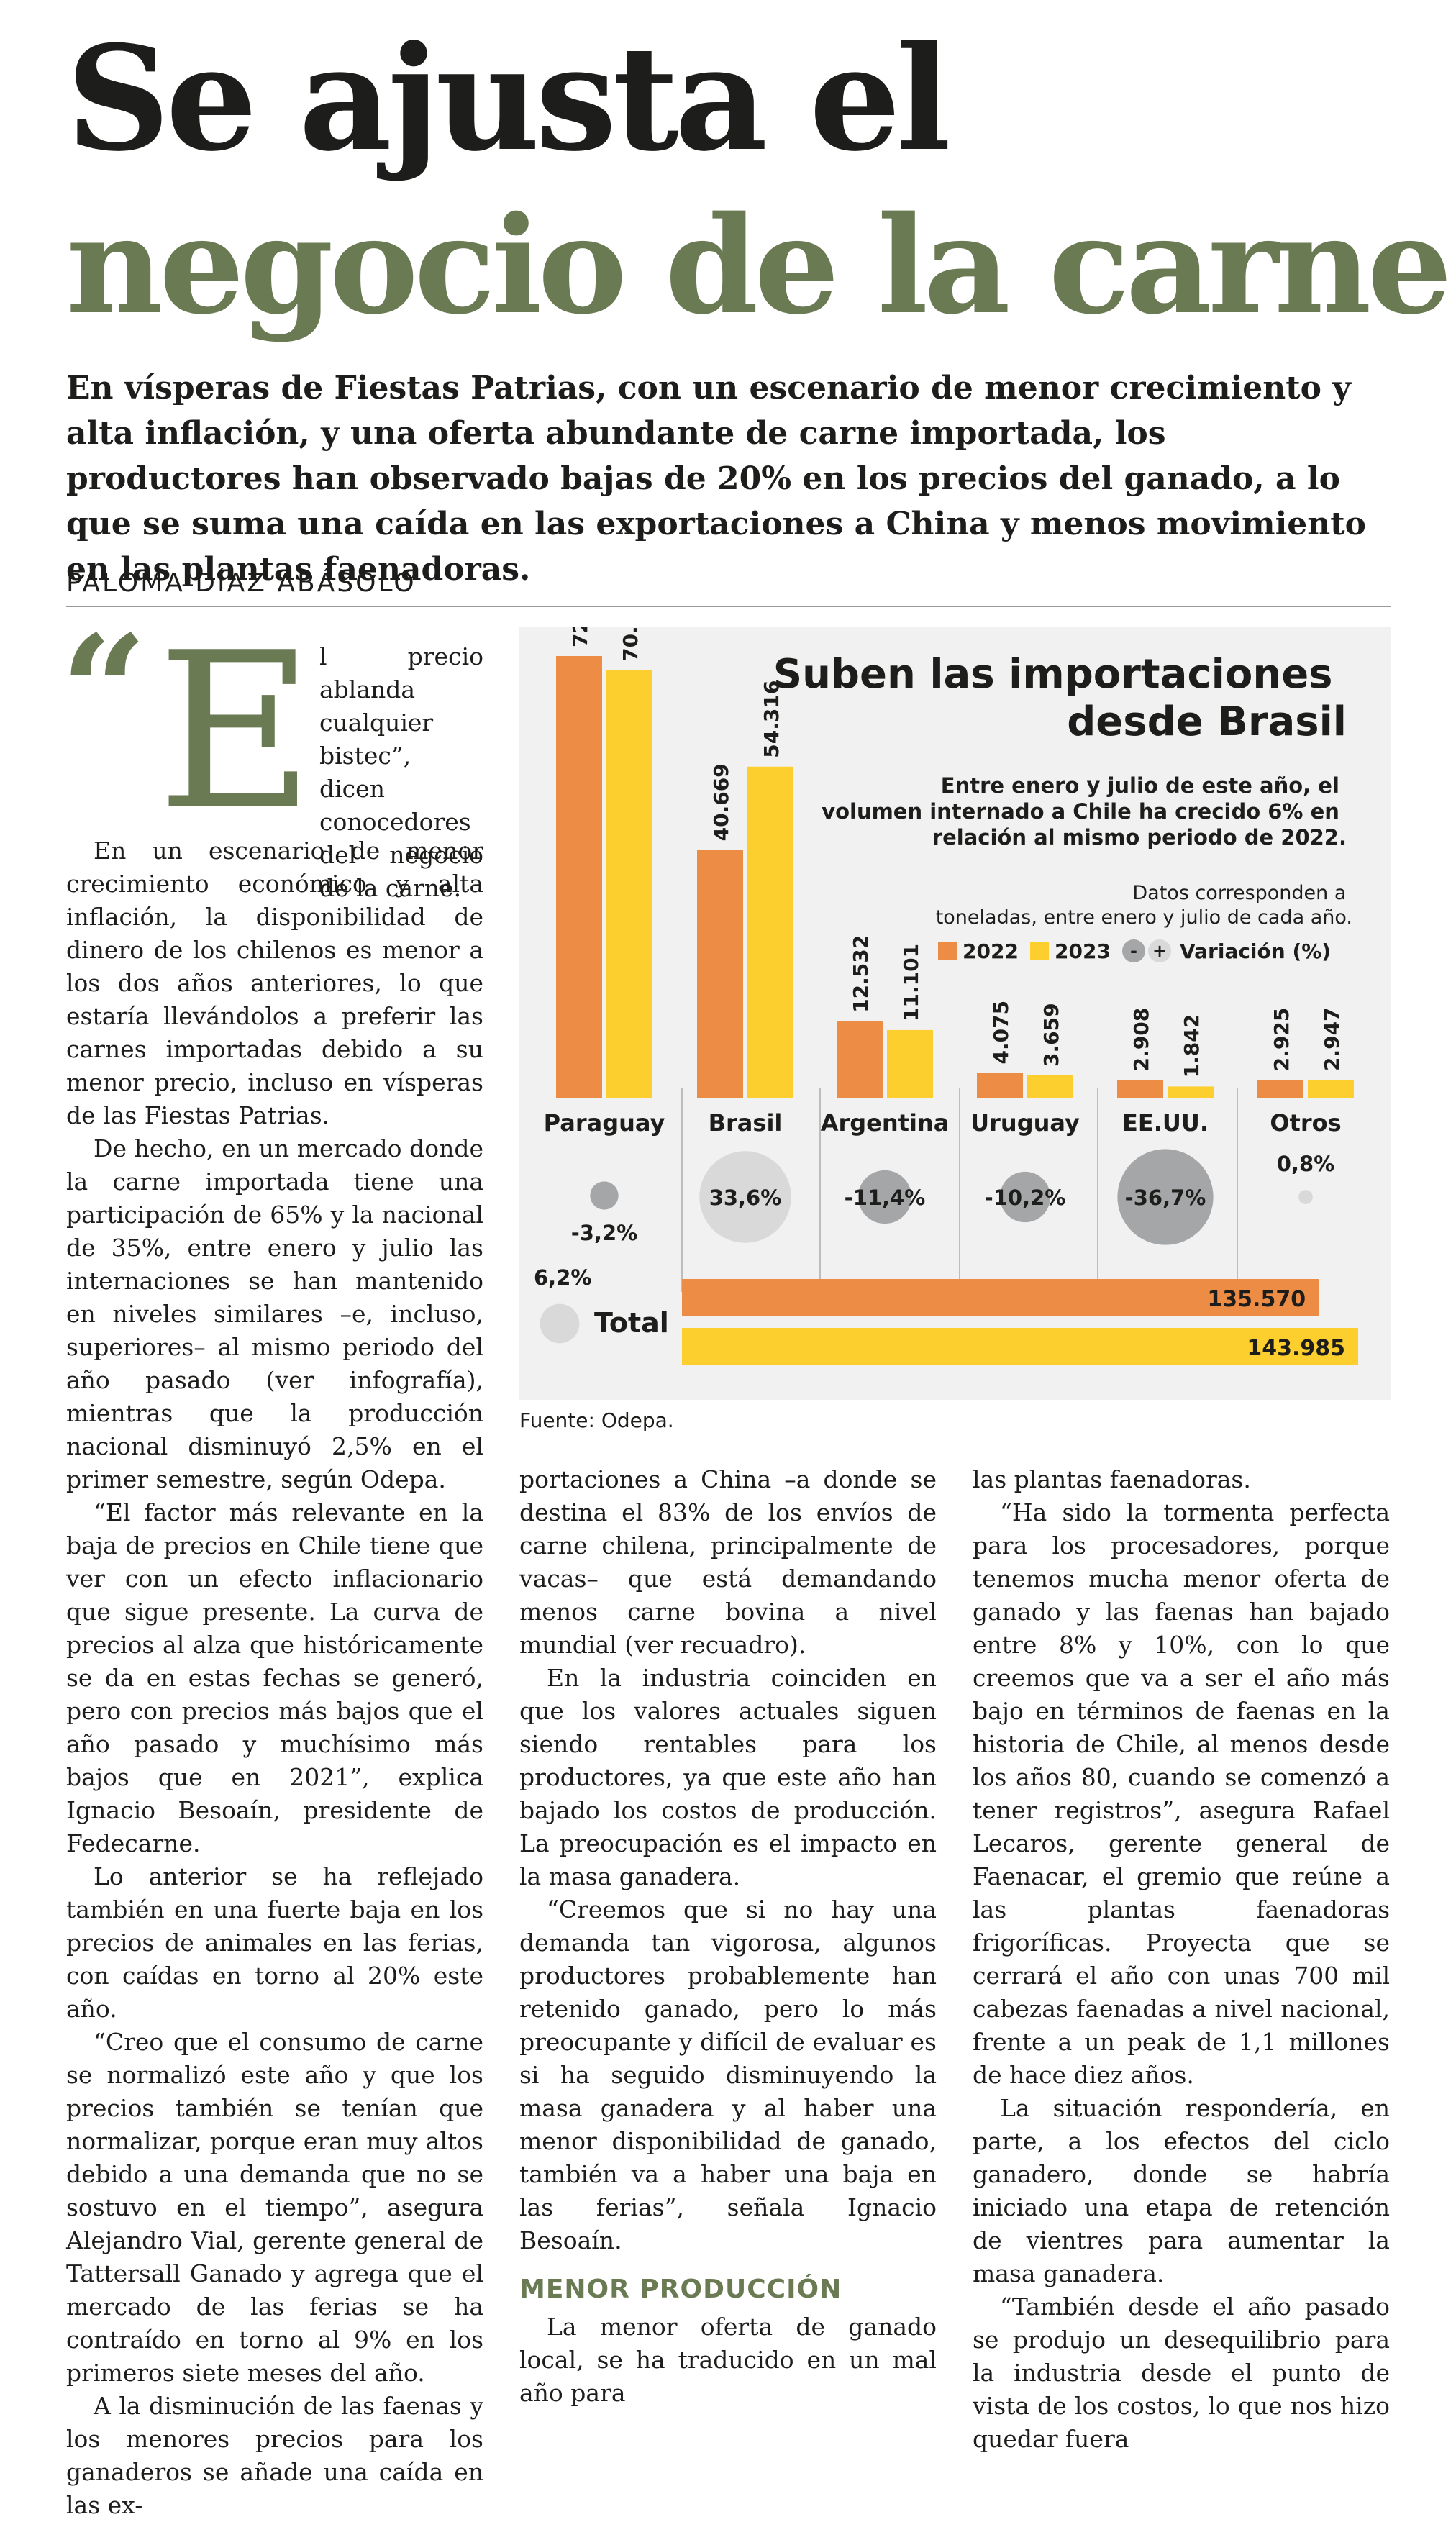 This screenshot has height=2522, width=1456. Describe the element at coordinates (955, 877) in the screenshot. I see `bar-series` at that location.